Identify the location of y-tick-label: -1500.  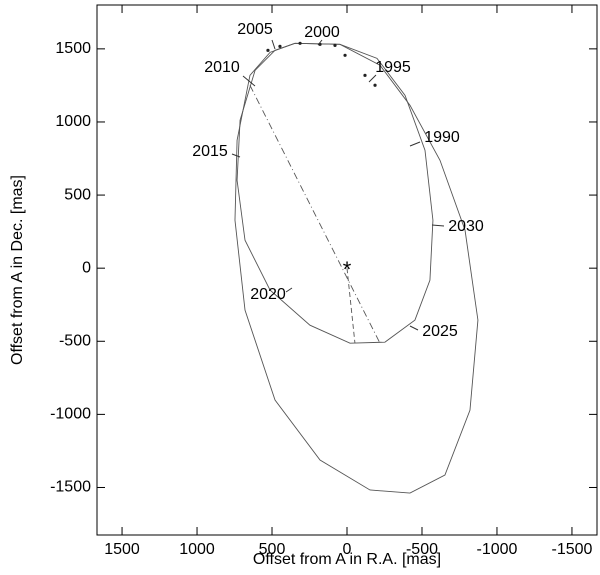
(70, 487).